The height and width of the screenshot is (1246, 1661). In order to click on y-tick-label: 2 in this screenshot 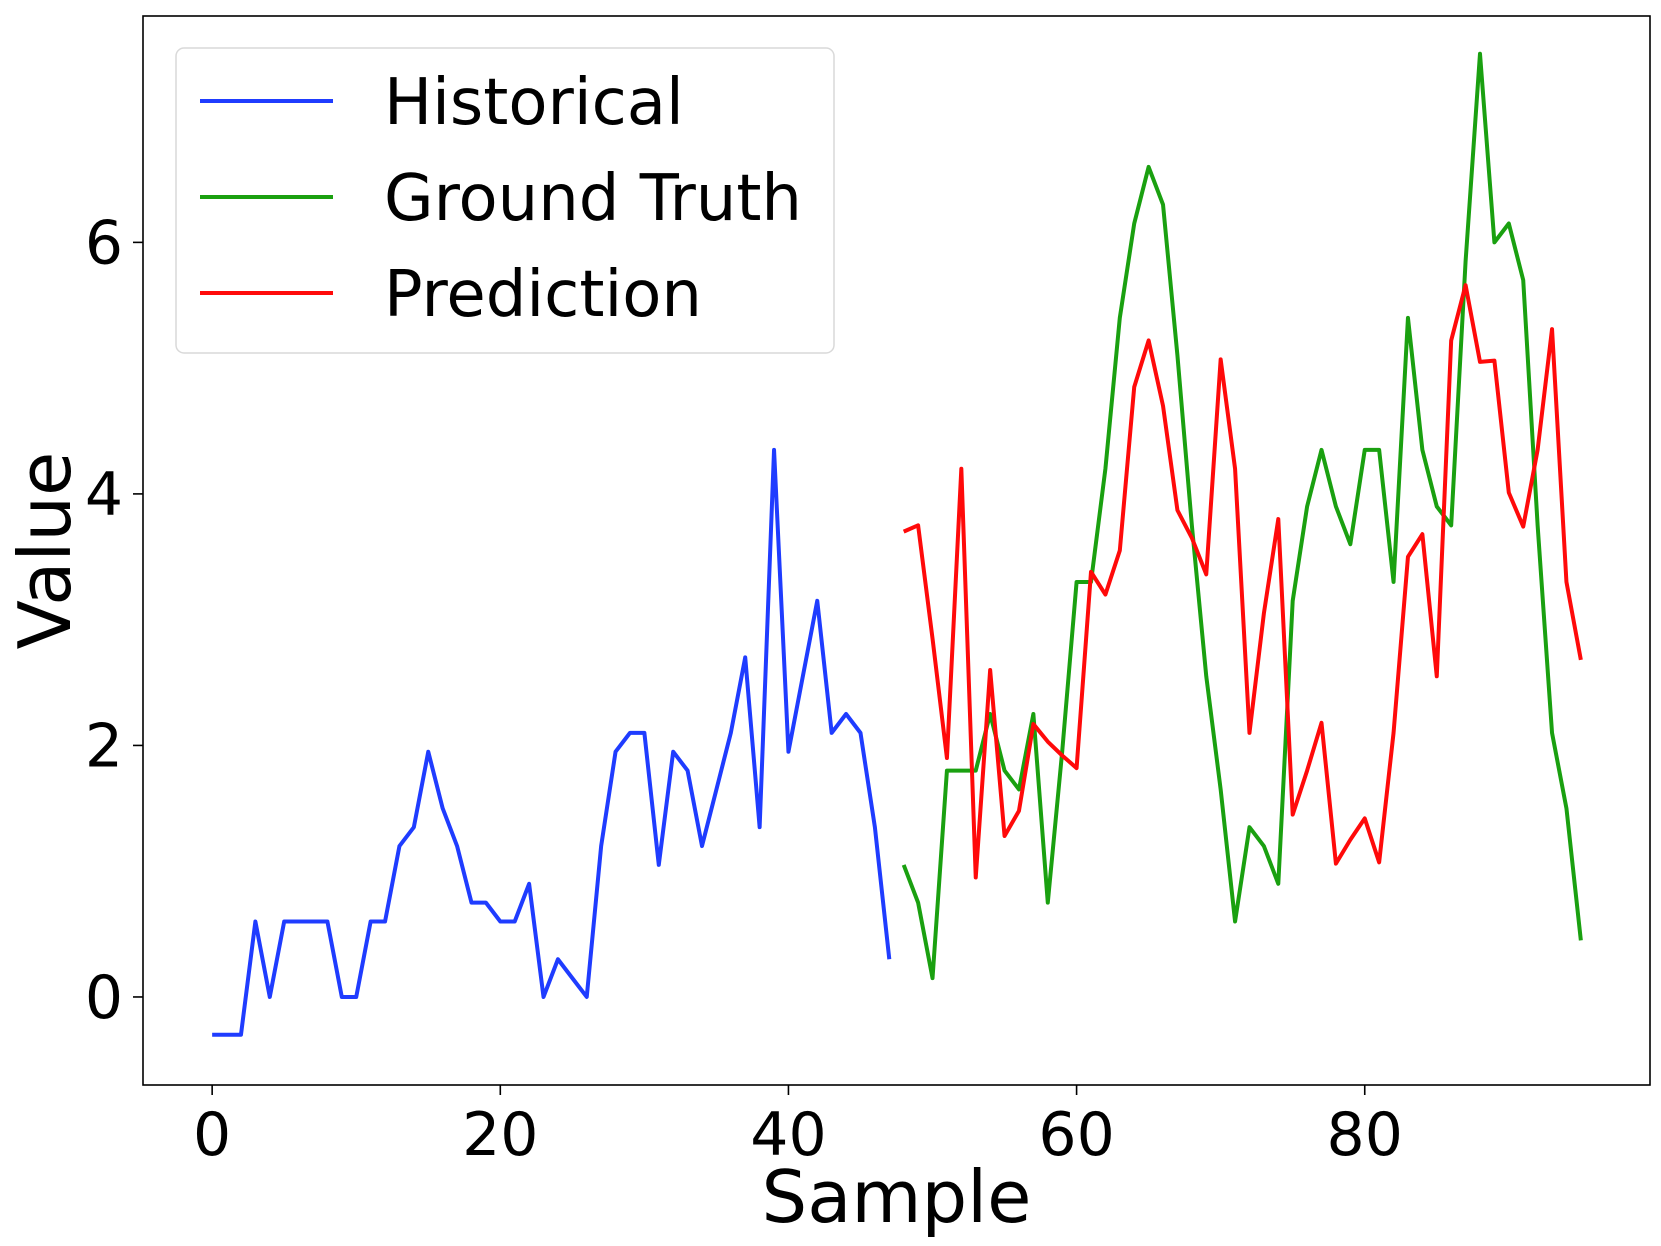, I will do `click(104, 746)`.